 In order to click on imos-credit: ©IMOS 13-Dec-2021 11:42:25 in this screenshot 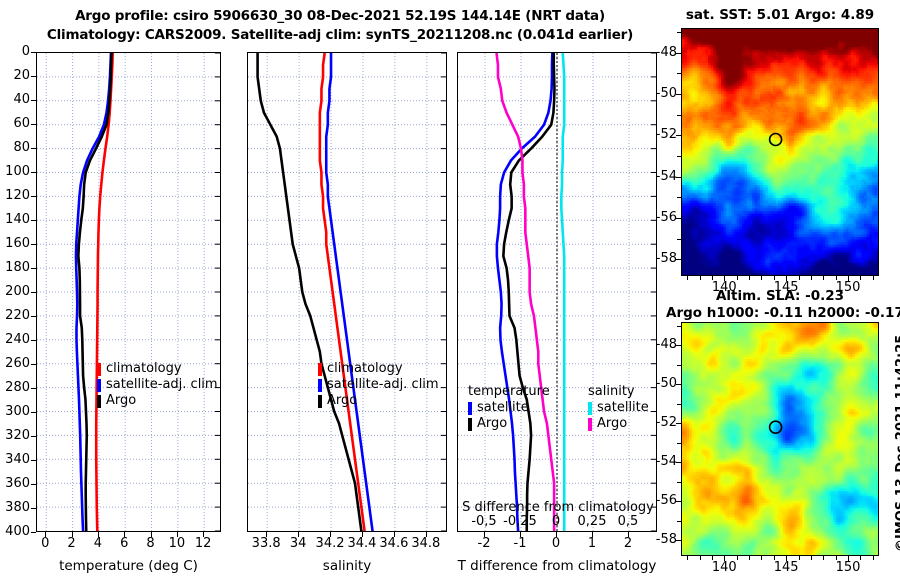, I will do `click(897, 443)`.